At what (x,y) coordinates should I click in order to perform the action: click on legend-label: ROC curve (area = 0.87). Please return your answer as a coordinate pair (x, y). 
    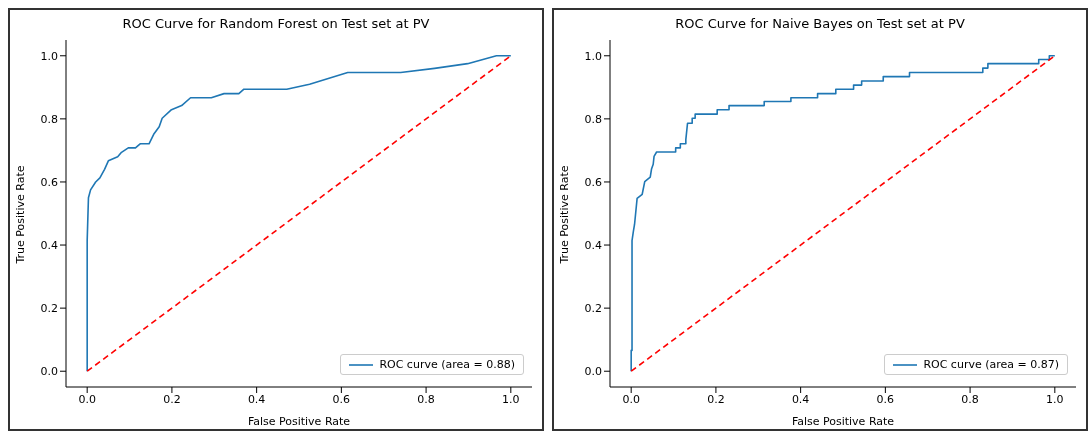
    Looking at the image, I should click on (991, 364).